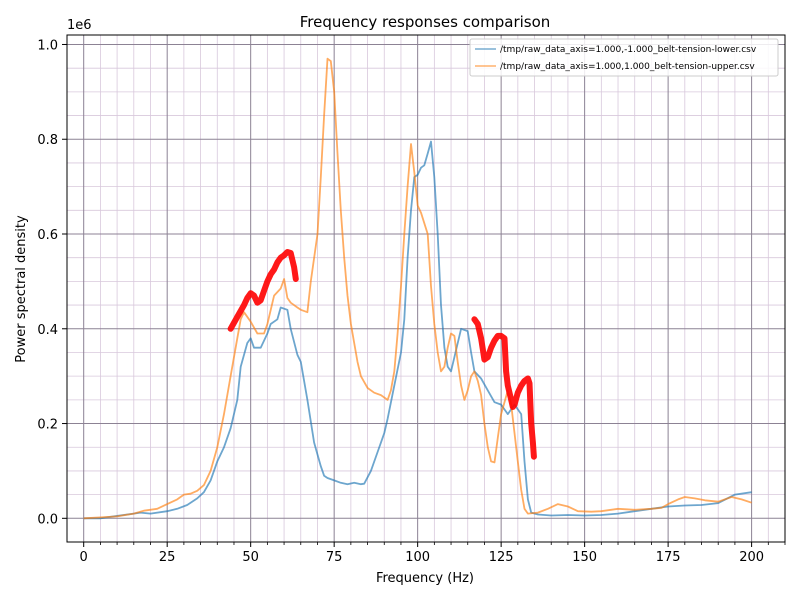 The height and width of the screenshot is (600, 800). I want to click on y-tick-label: 1.0, so click(47, 45).